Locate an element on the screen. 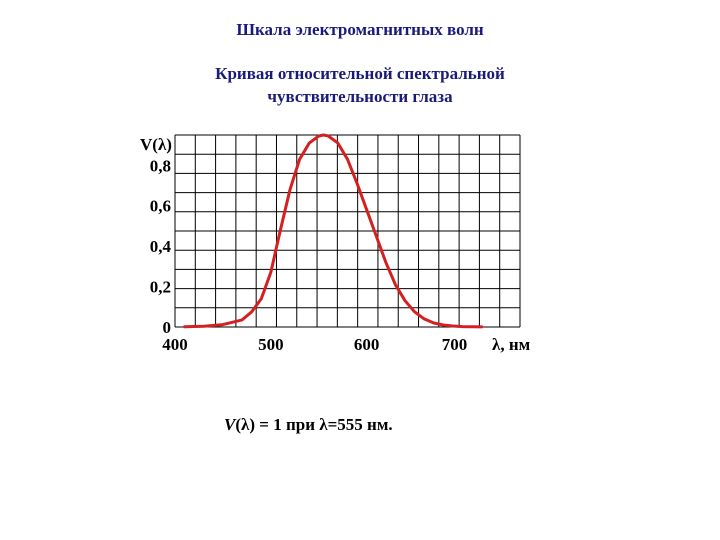 This screenshot has width=720, height=540. x-tick-label: 500 is located at coordinates (271, 344).